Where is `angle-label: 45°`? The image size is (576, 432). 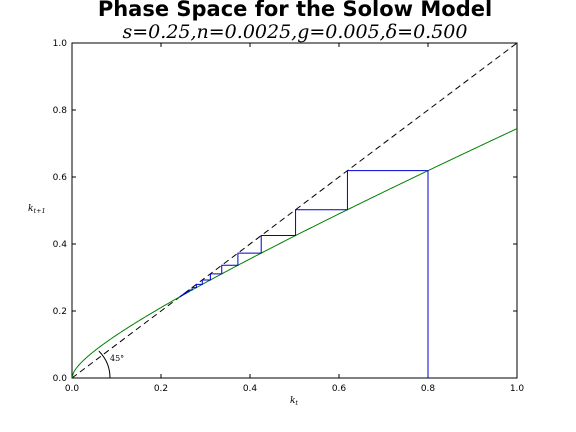
angle-label: 45° is located at coordinates (117, 358).